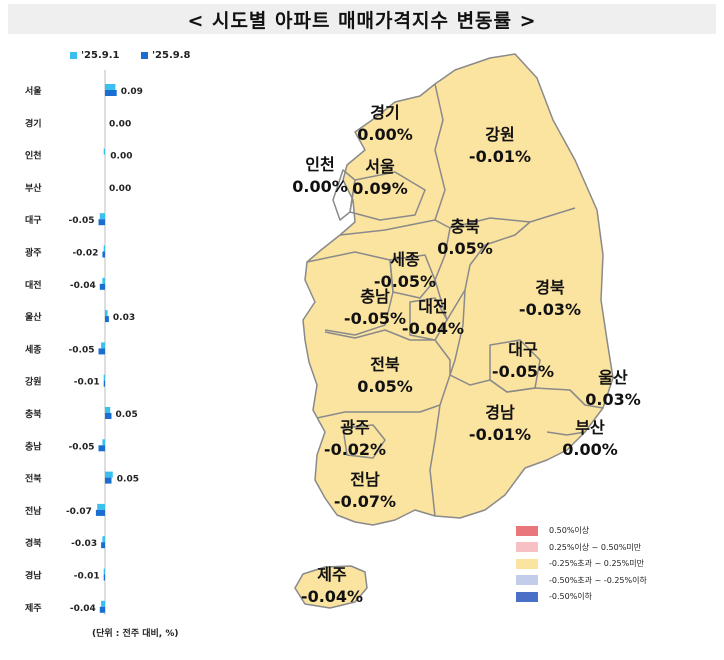 The height and width of the screenshot is (660, 724). Describe the element at coordinates (82, 447) in the screenshot. I see `data-label-11: -0.05` at that location.